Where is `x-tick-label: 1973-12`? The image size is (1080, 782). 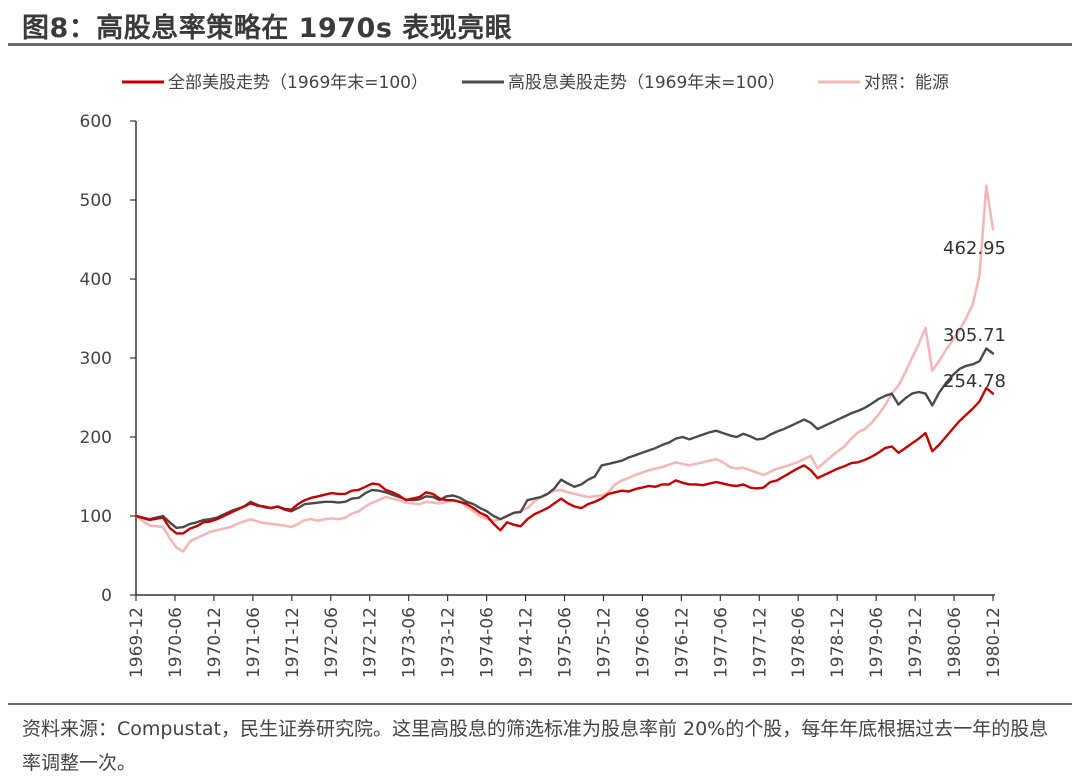 x-tick-label: 1973-12 is located at coordinates (449, 642).